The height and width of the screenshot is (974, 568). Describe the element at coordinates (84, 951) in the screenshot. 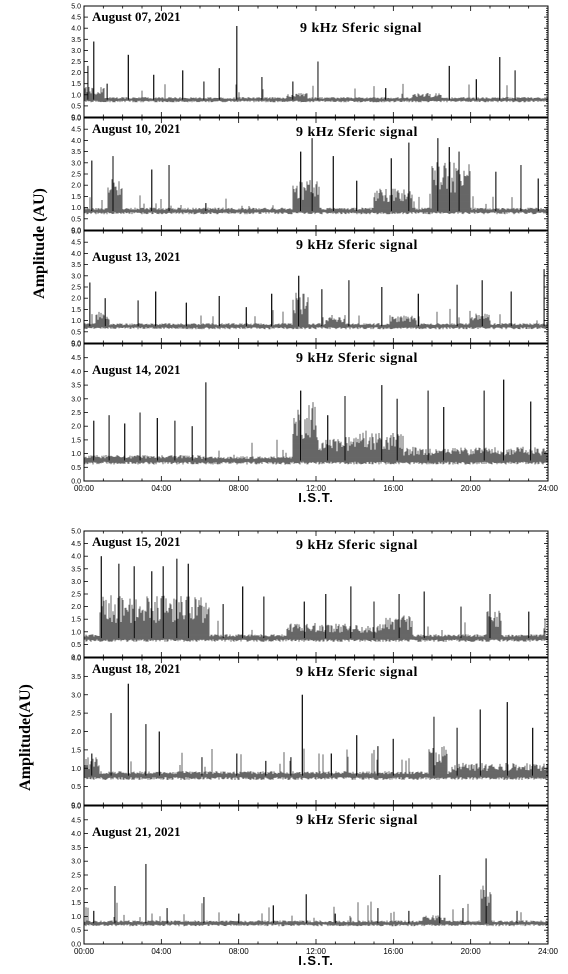

I see `x-tick-label: 00:00` at that location.